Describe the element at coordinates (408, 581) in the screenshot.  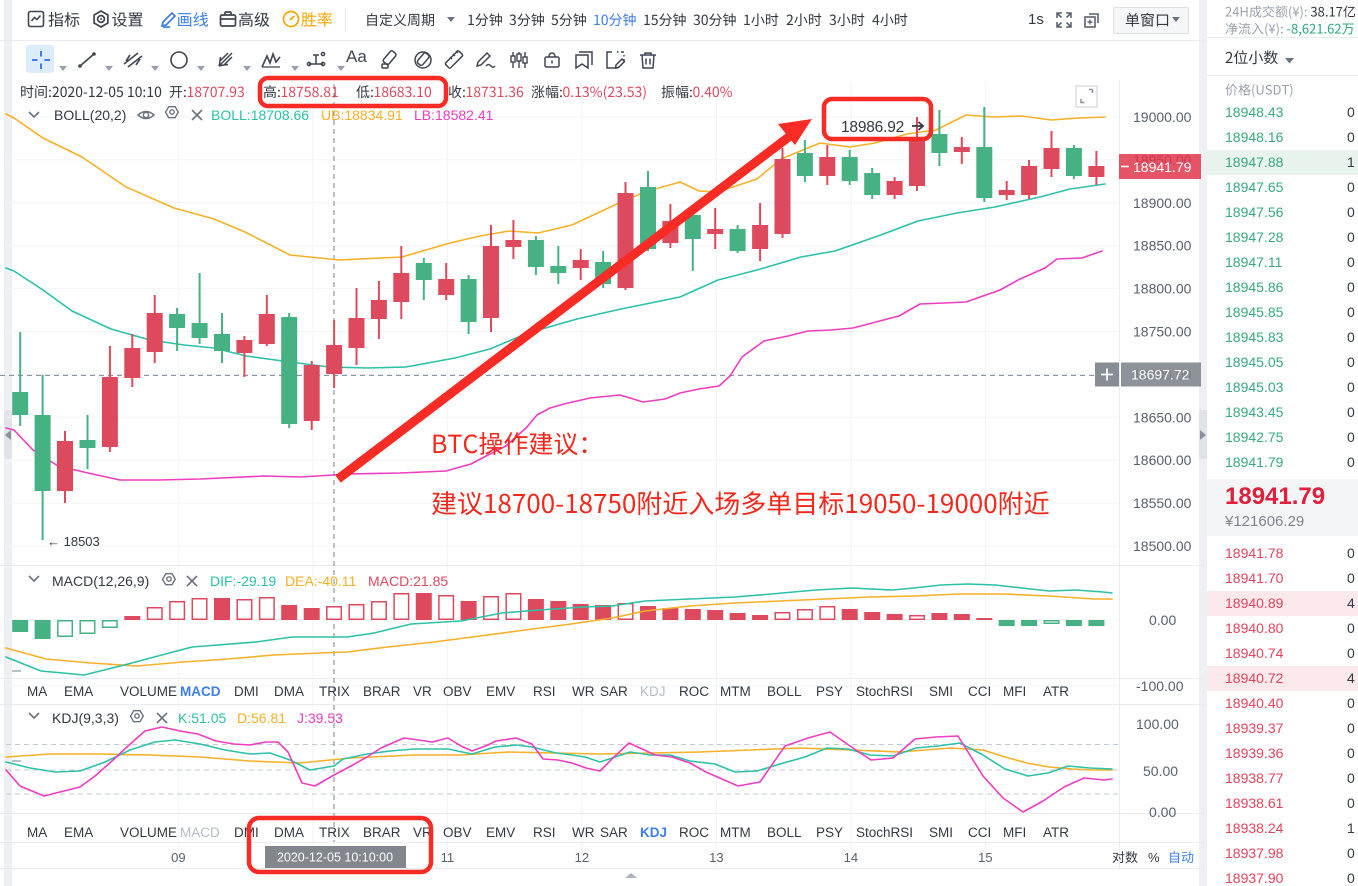
I see `svg-text: MACD:21.85` at that location.